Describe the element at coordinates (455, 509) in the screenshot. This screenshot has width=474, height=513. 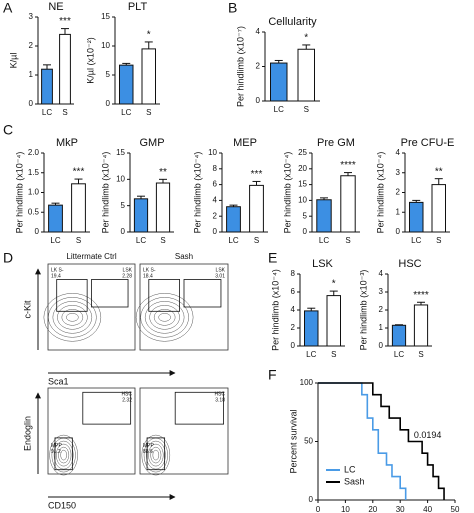
I see `x-tick-label: 50` at that location.